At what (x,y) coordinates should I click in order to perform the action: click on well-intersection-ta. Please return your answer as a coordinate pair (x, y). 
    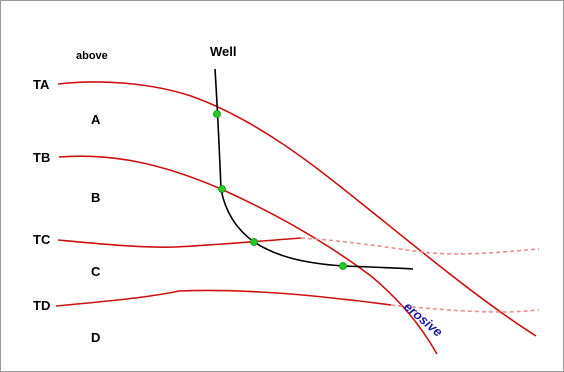
    Looking at the image, I should click on (217, 114).